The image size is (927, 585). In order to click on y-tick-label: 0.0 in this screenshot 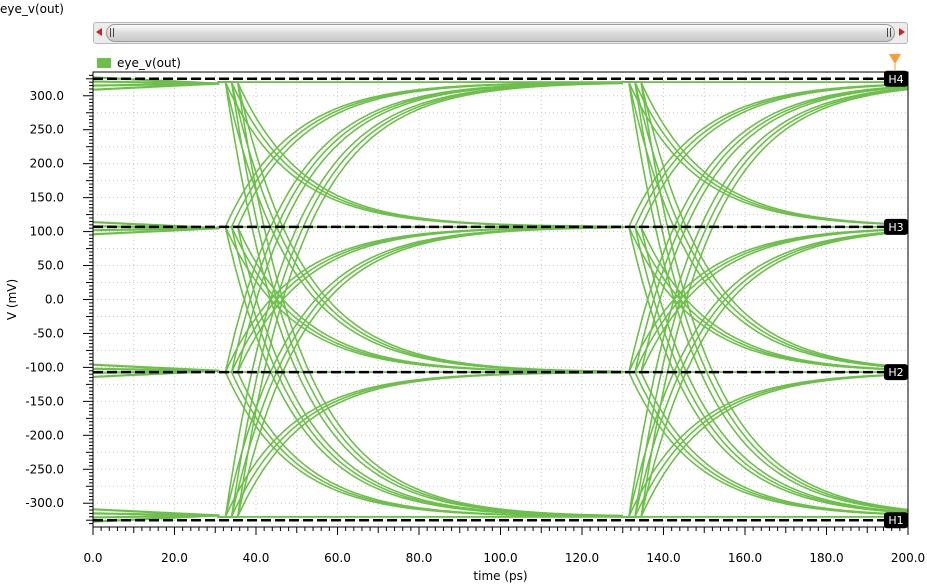, I will do `click(54, 300)`.